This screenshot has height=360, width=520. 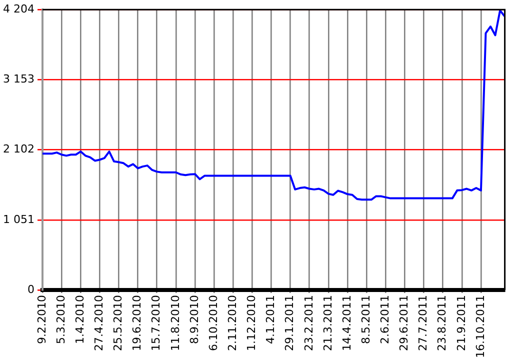 I want to click on x-tick-label: 21.9.2011, so click(x=461, y=323).